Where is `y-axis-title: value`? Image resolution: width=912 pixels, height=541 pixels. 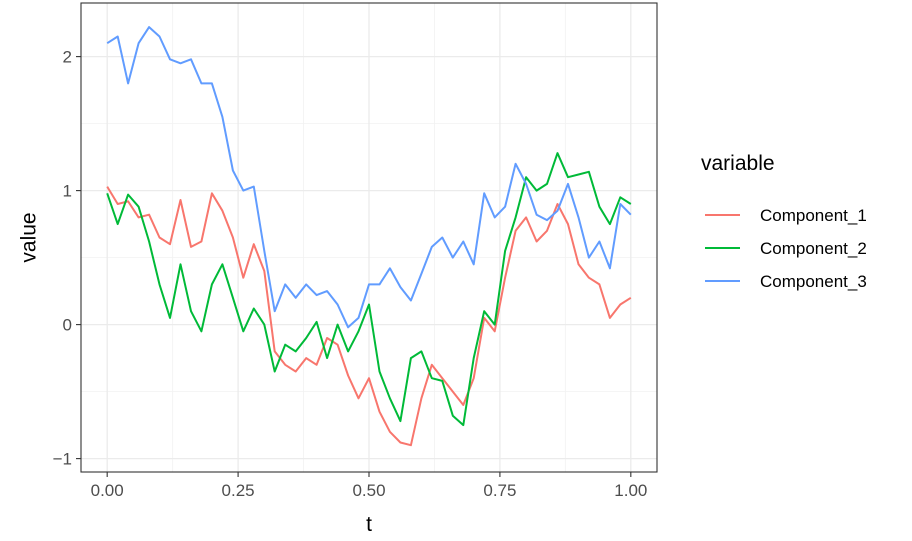 y-axis-title: value is located at coordinates (28, 237).